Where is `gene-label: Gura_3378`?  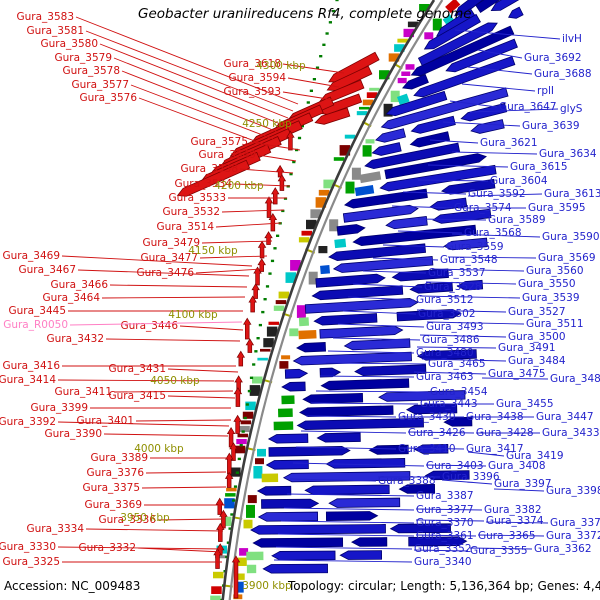
gene-label: Gura_3378 is located at coordinates (575, 523).